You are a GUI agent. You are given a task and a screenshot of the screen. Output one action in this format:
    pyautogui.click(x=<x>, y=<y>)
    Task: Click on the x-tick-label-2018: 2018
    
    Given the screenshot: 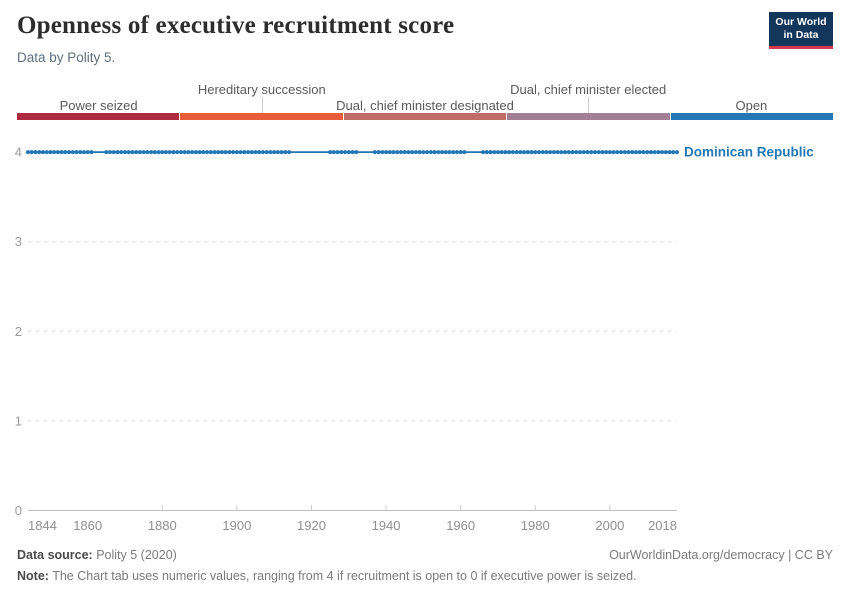 What is the action you would take?
    pyautogui.click(x=662, y=525)
    